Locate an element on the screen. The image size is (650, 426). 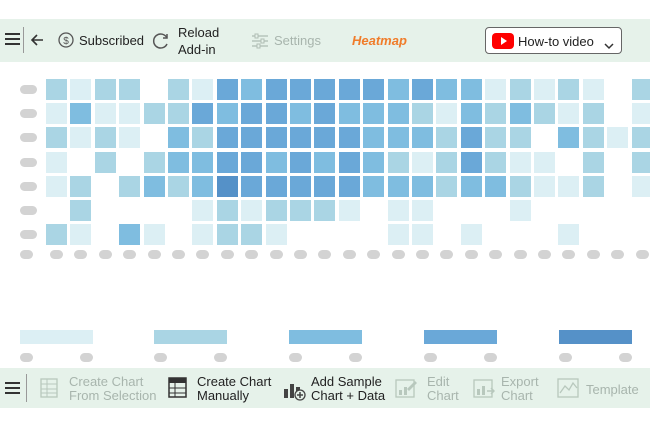
edit-chart-button: Edit Chart is located at coordinates (428, 389).